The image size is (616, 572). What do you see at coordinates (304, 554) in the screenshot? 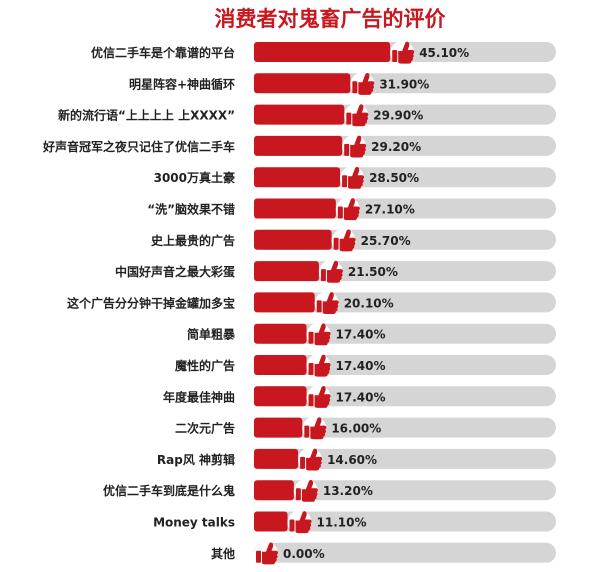
I see `value-label: 0.00%` at bounding box center [304, 554].